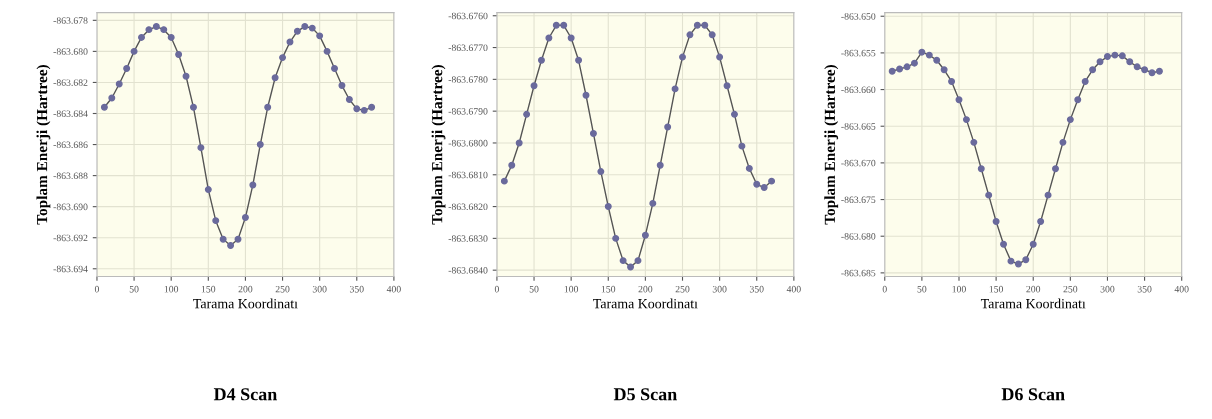 The height and width of the screenshot is (419, 1212). I want to click on y-tick-label: -863.665, so click(858, 126).